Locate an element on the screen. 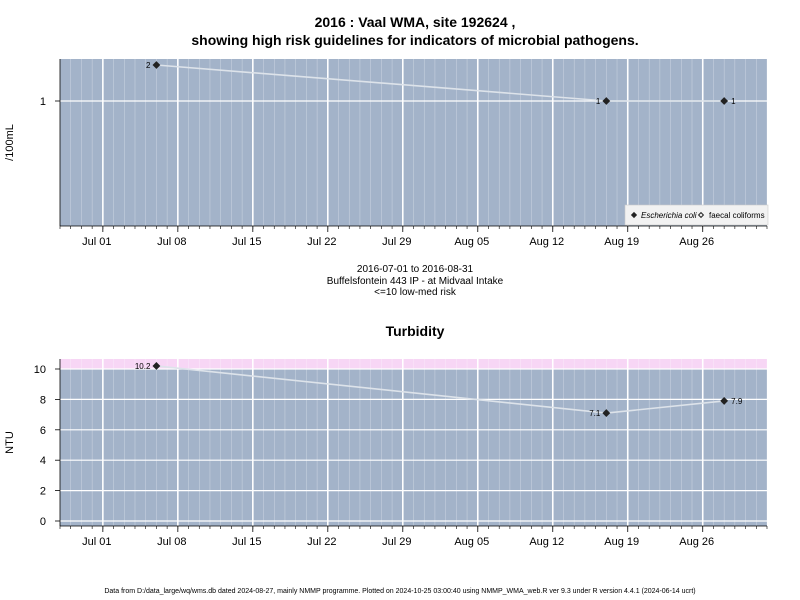 This screenshot has width=800, height=600. turbidity-title: Turbidity is located at coordinates (415, 331).